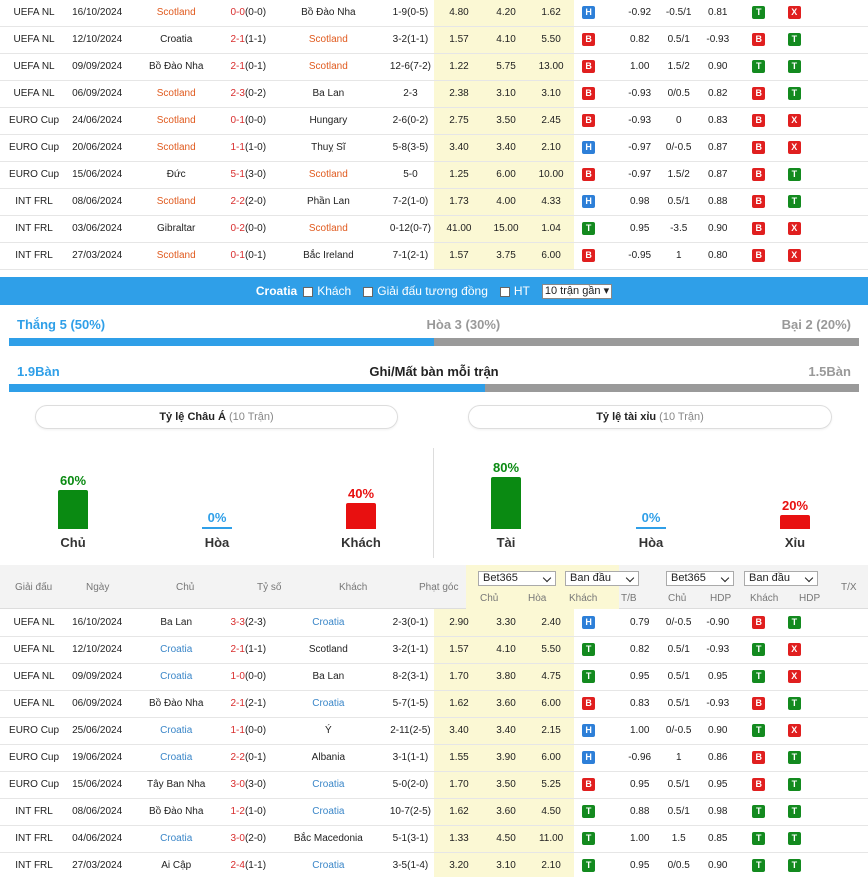 The width and height of the screenshot is (868, 877). I want to click on bookmaker1-select: Bet365, so click(517, 578).